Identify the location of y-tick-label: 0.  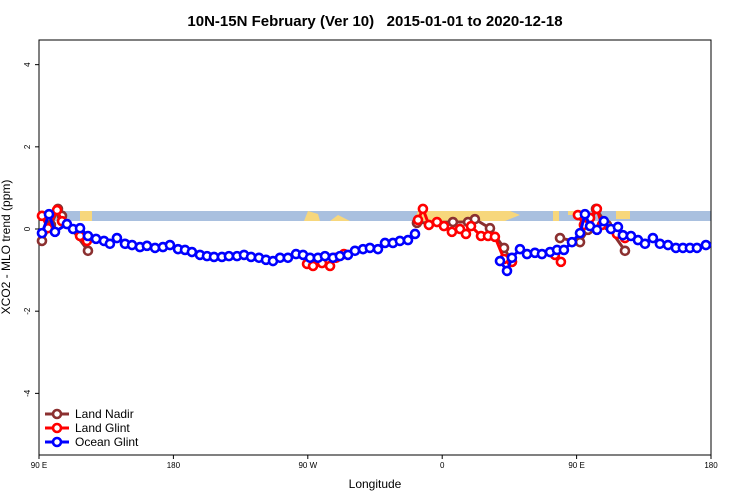
(27, 228).